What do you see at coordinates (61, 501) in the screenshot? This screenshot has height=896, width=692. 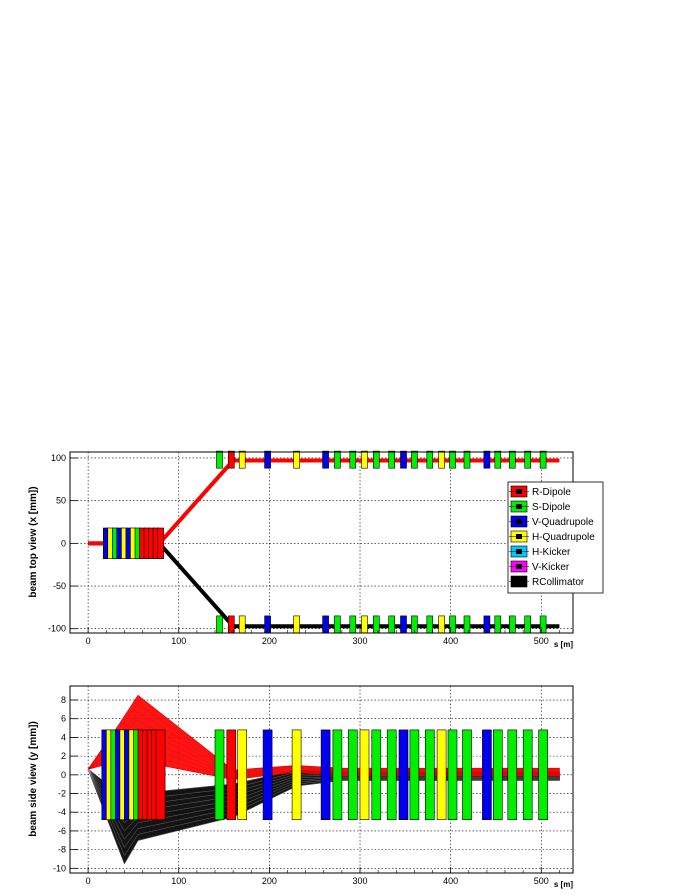 I see `y-tick-label: 50` at bounding box center [61, 501].